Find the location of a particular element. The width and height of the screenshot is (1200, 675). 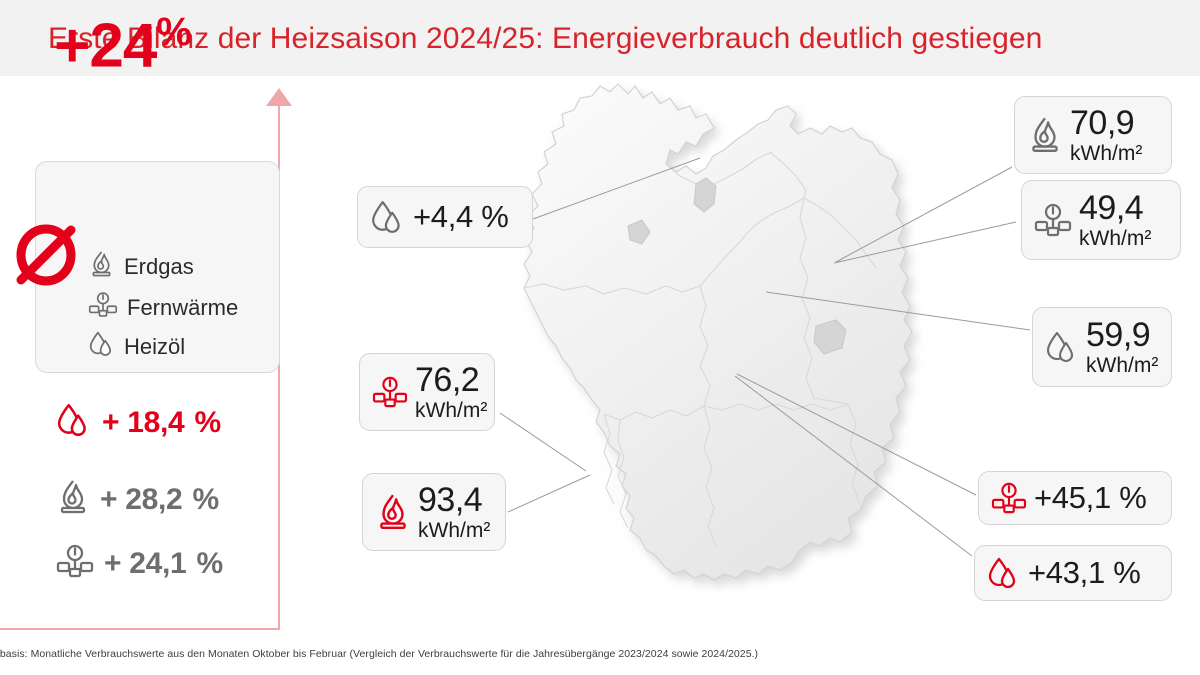

callout-value: 76,2 is located at coordinates (447, 380).